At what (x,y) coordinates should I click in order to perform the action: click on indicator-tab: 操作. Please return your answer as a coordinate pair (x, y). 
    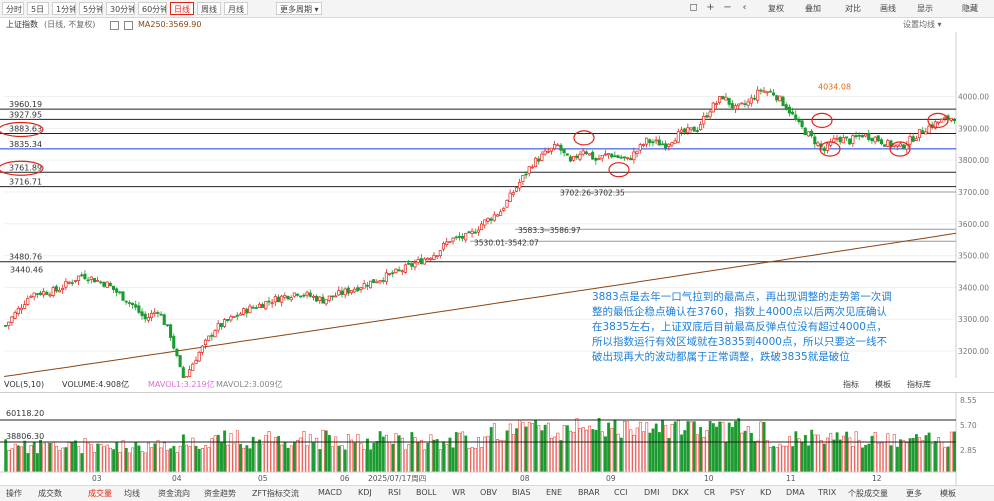
    Looking at the image, I should click on (14, 493).